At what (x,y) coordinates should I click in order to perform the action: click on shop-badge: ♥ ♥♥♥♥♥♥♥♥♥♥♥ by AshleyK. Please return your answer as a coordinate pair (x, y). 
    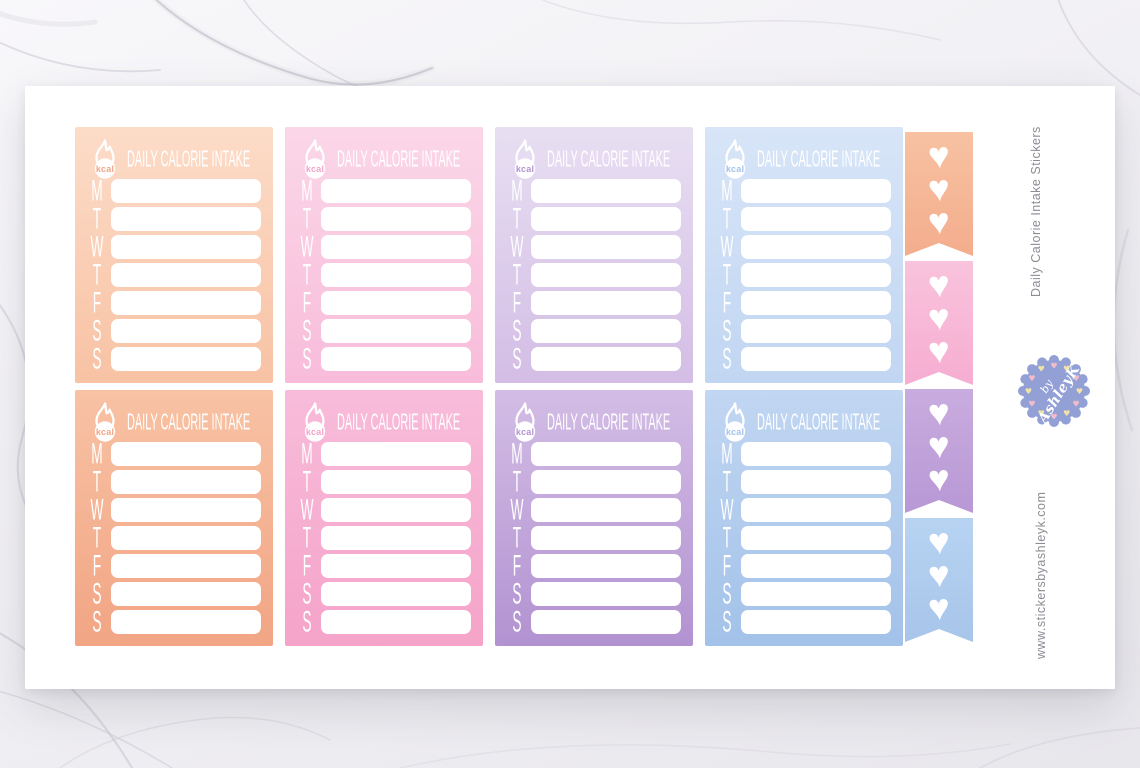
    Looking at the image, I should click on (1054, 391).